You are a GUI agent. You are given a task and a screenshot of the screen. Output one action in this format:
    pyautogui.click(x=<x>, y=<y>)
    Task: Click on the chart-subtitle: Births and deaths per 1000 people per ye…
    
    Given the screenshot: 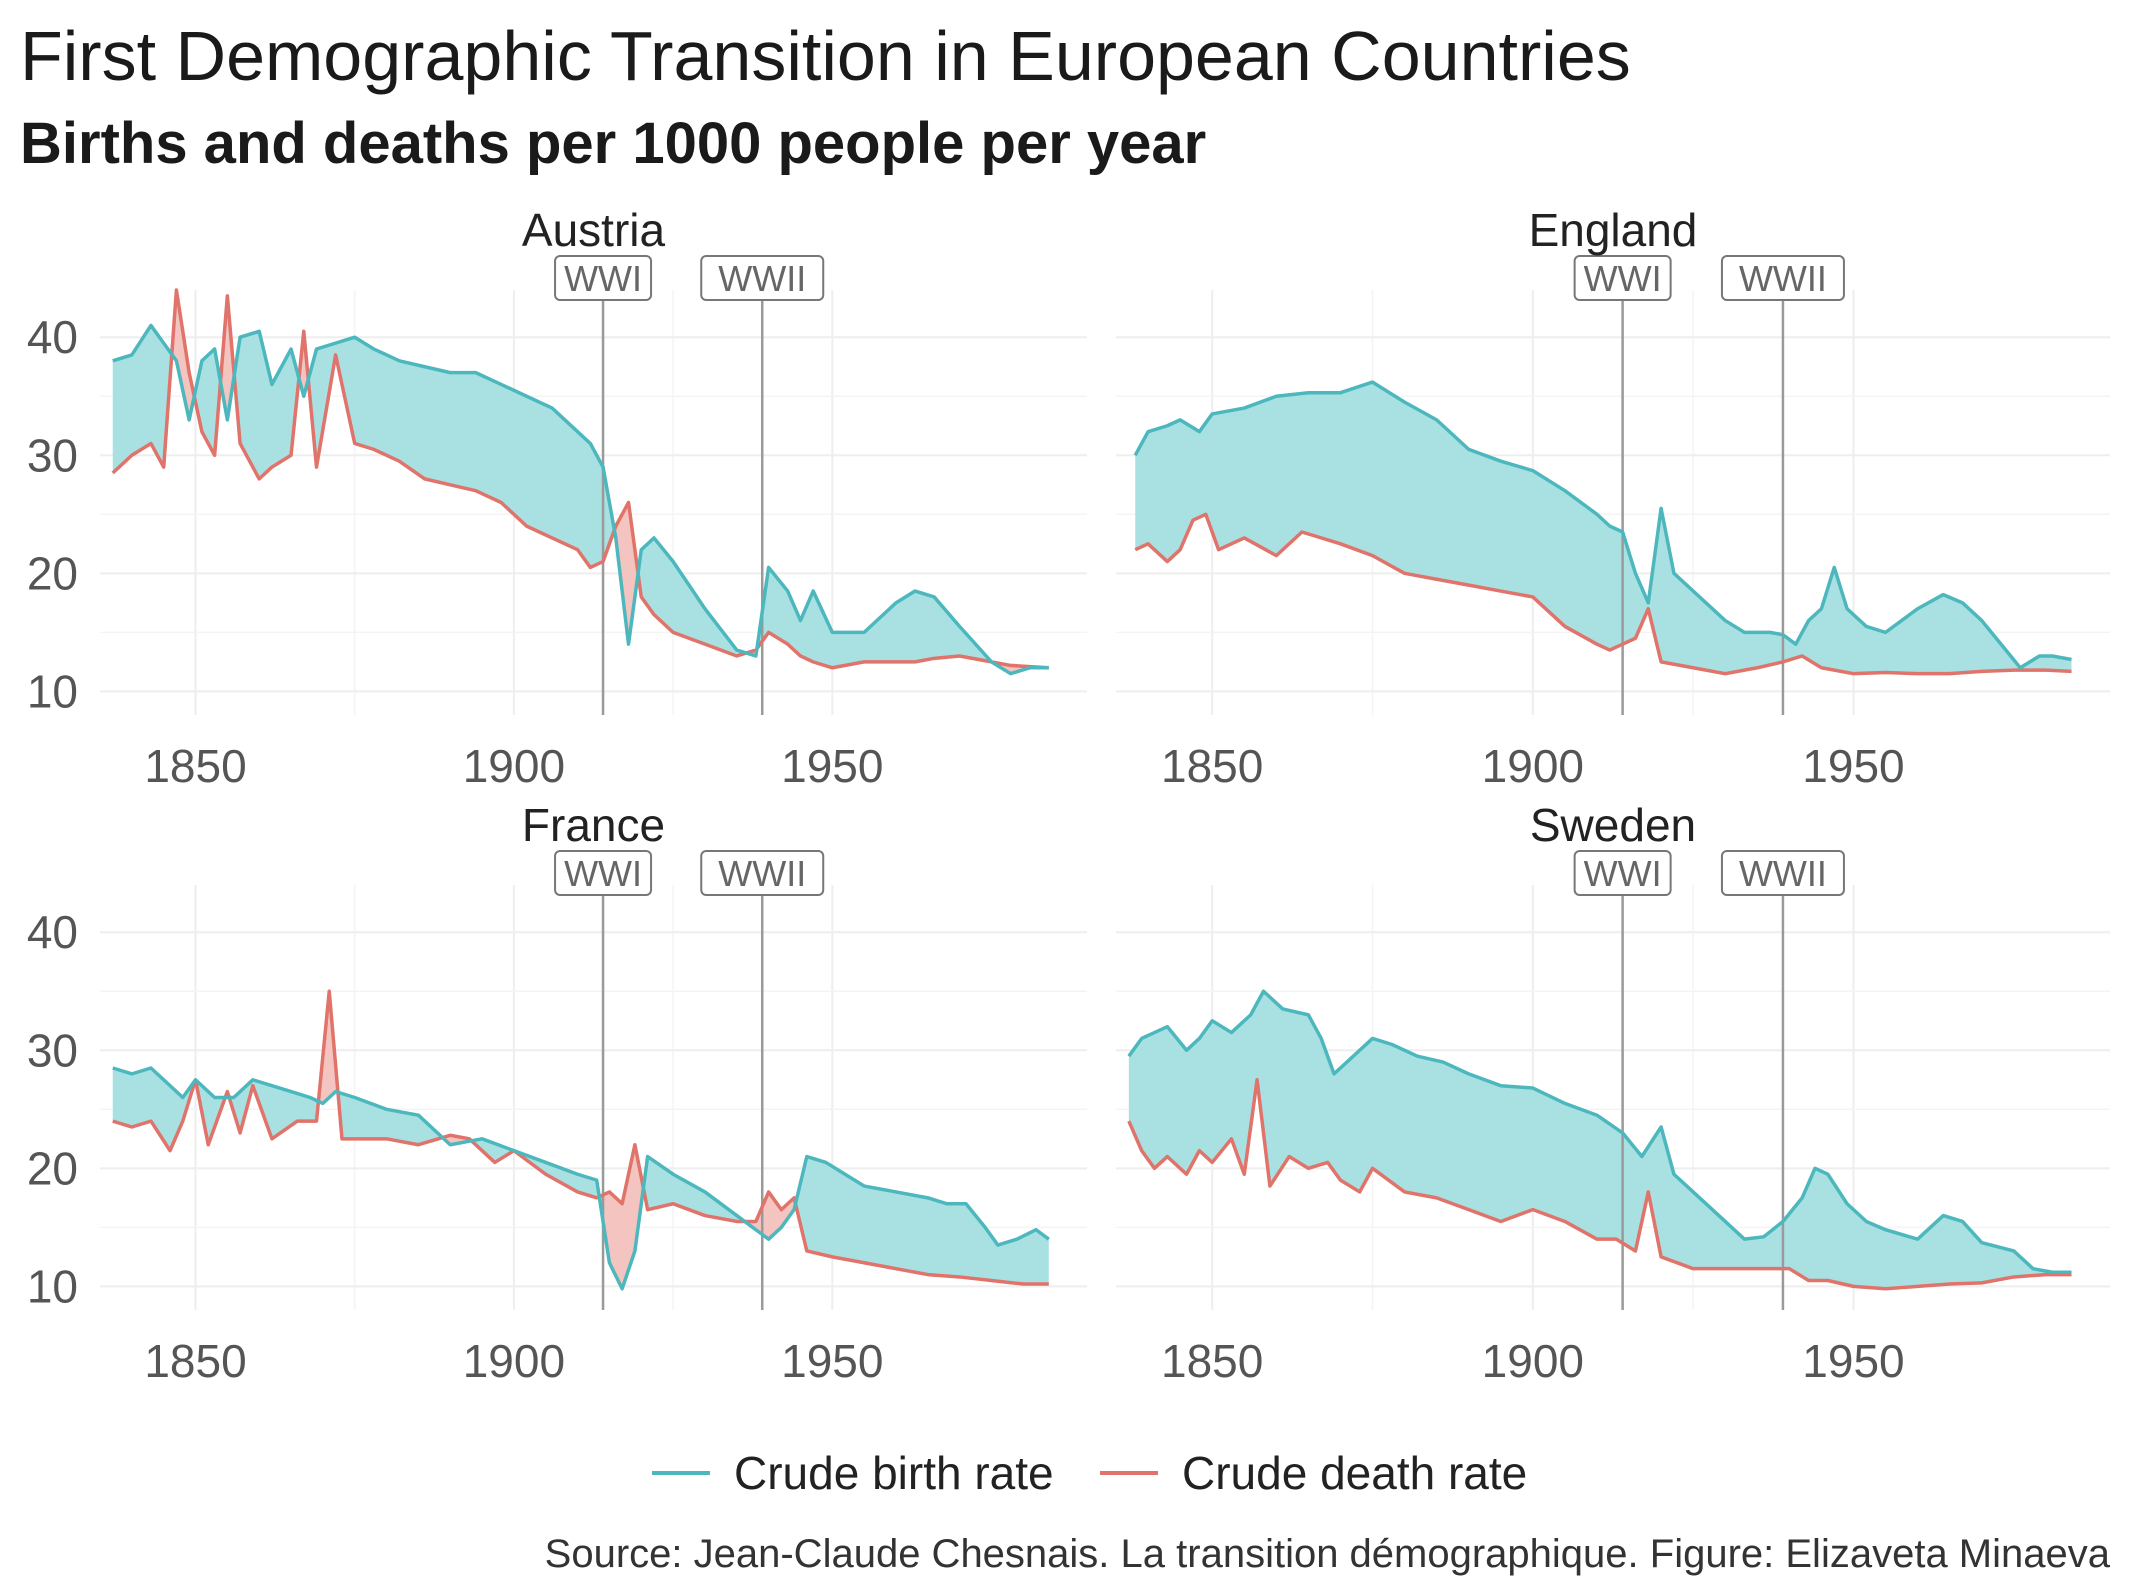 What is the action you would take?
    pyautogui.click(x=613, y=143)
    